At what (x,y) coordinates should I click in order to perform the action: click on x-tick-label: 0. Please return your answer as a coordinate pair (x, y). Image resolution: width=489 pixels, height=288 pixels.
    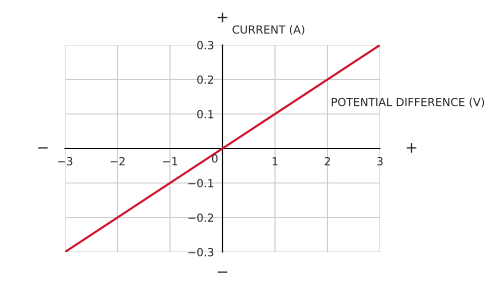
    Looking at the image, I should click on (215, 158).